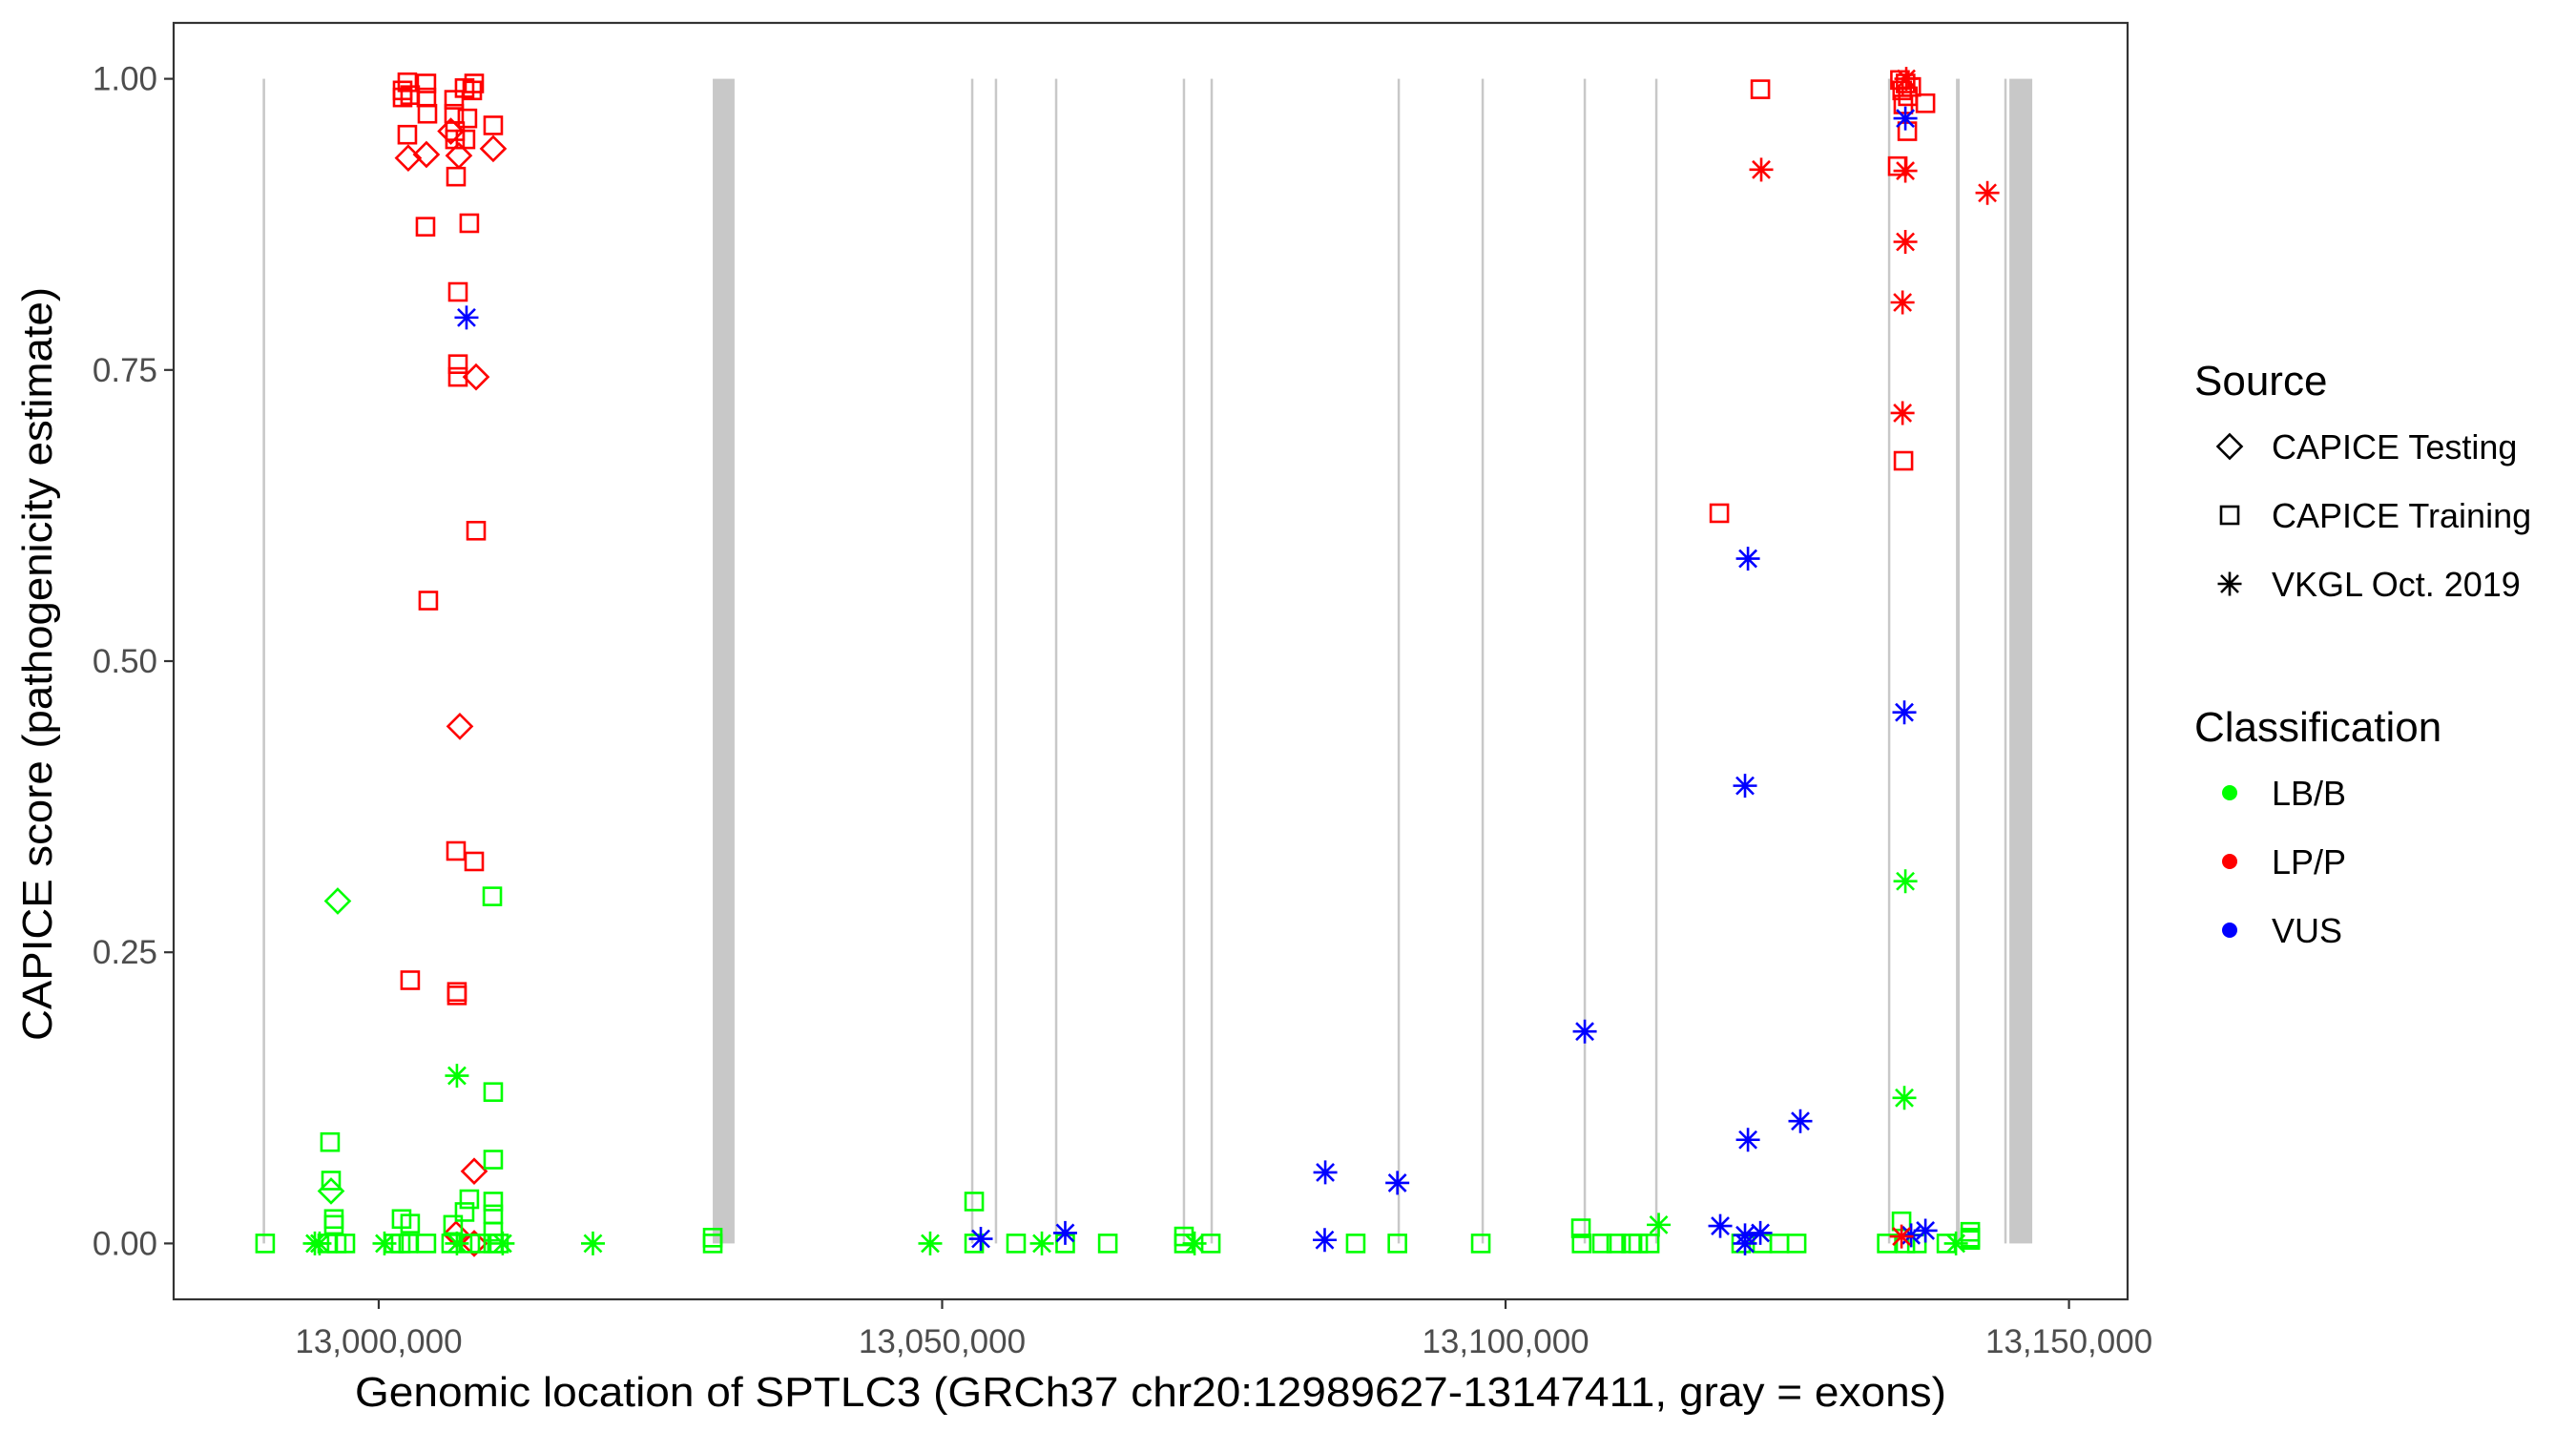 The width and height of the screenshot is (2576, 1431). What do you see at coordinates (125, 370) in the screenshot?
I see `y-tick-label: 0.75` at bounding box center [125, 370].